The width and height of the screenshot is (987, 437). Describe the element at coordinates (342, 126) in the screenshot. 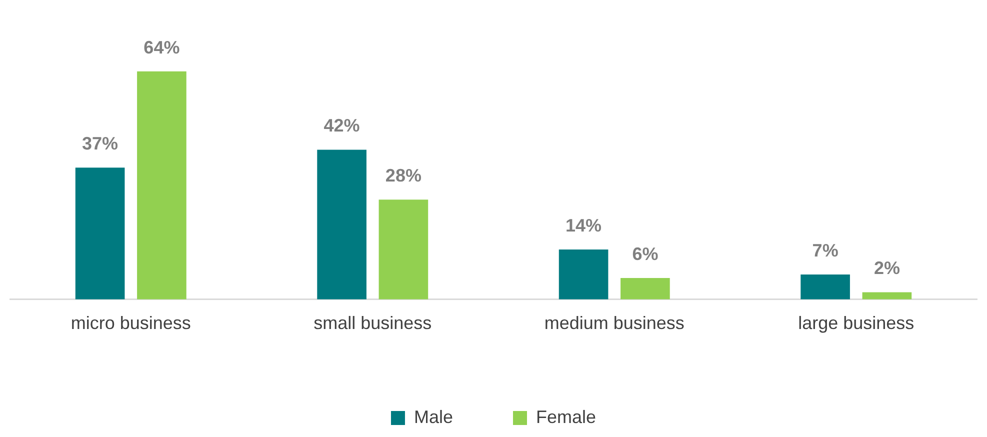

I see `data-label: 42%` at that location.